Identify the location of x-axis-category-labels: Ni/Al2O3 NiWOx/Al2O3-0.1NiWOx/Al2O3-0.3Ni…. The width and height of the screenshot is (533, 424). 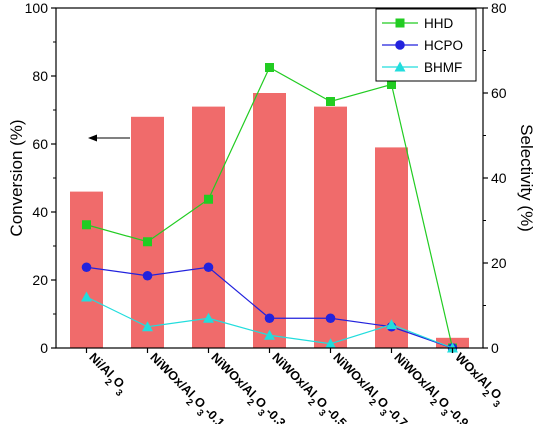
(295, 387).